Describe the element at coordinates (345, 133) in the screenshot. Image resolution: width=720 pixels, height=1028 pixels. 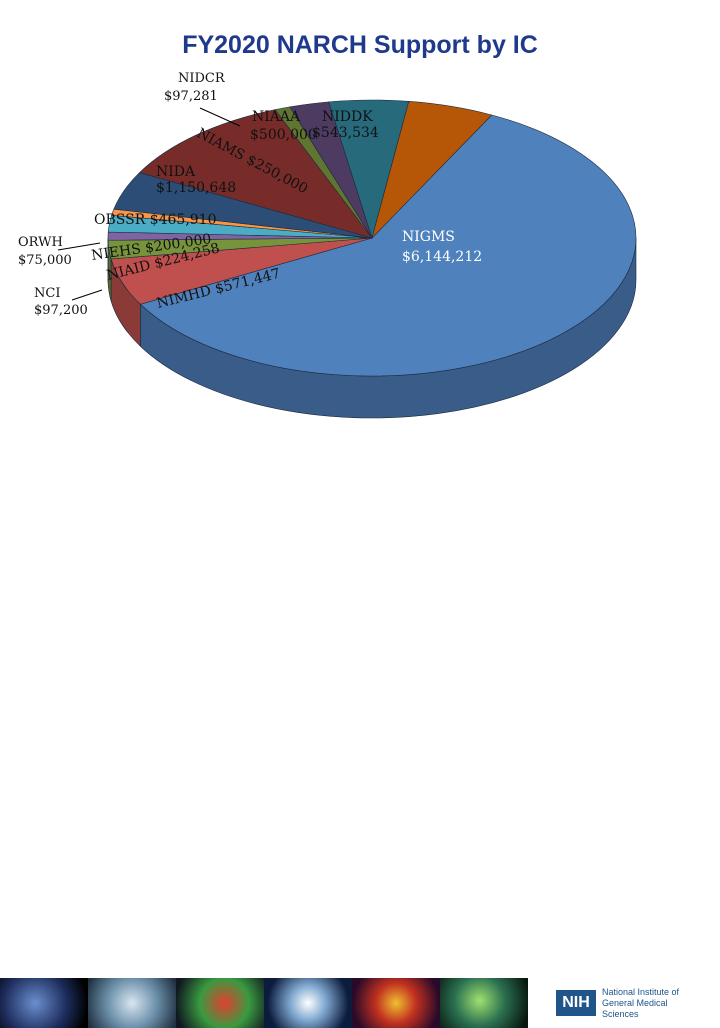
I see `slice-label-niddk-amount: $543,534` at that location.